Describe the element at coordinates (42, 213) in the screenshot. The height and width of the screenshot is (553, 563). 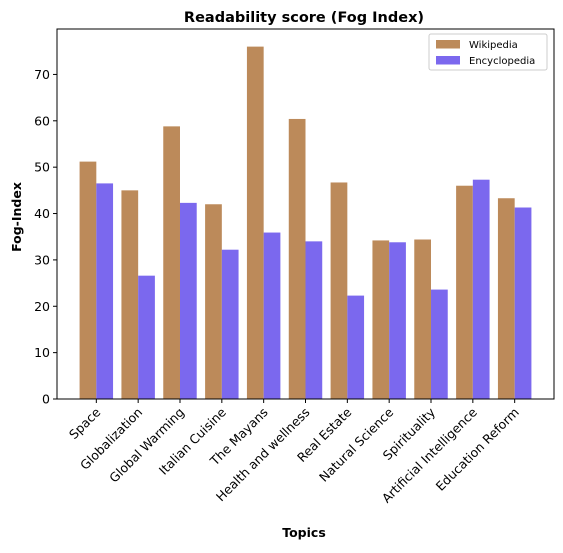
I see `y-tick-label: 40` at that location.